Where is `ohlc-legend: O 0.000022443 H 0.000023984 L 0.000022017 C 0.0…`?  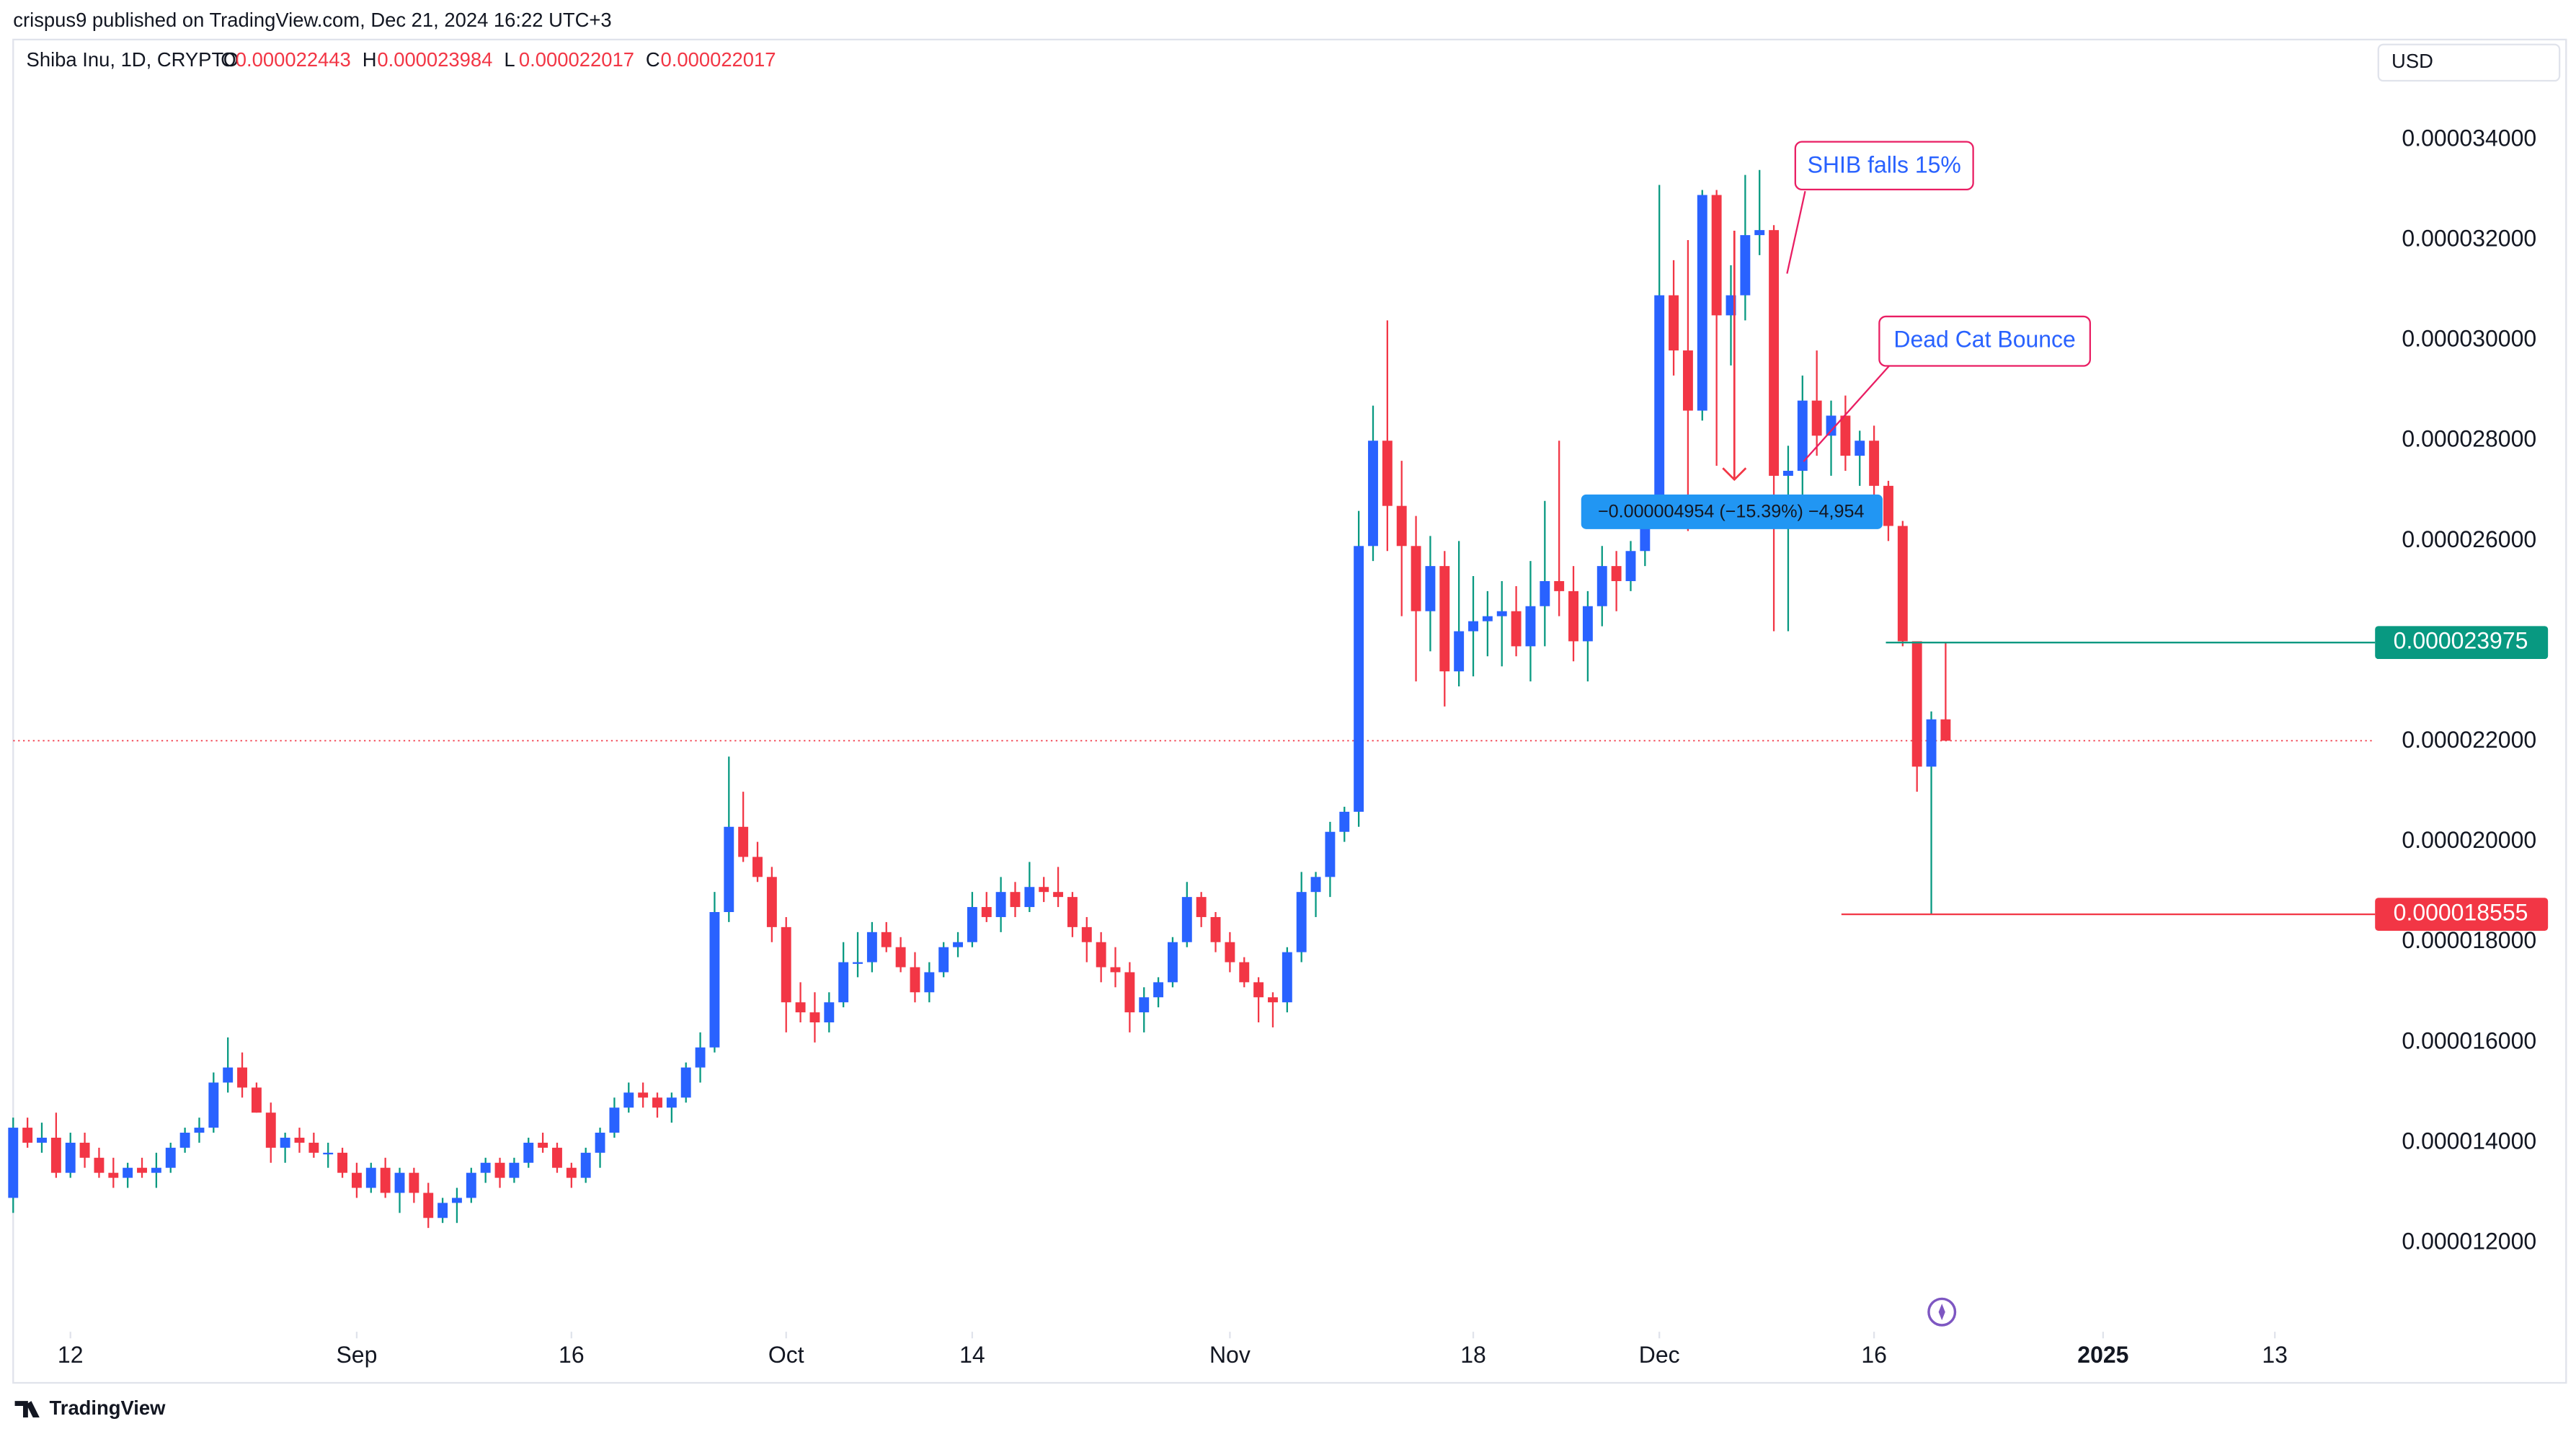 ohlc-legend: O 0.000022443 H 0.000023984 L 0.000022017 C 0.0… is located at coordinates (498, 60).